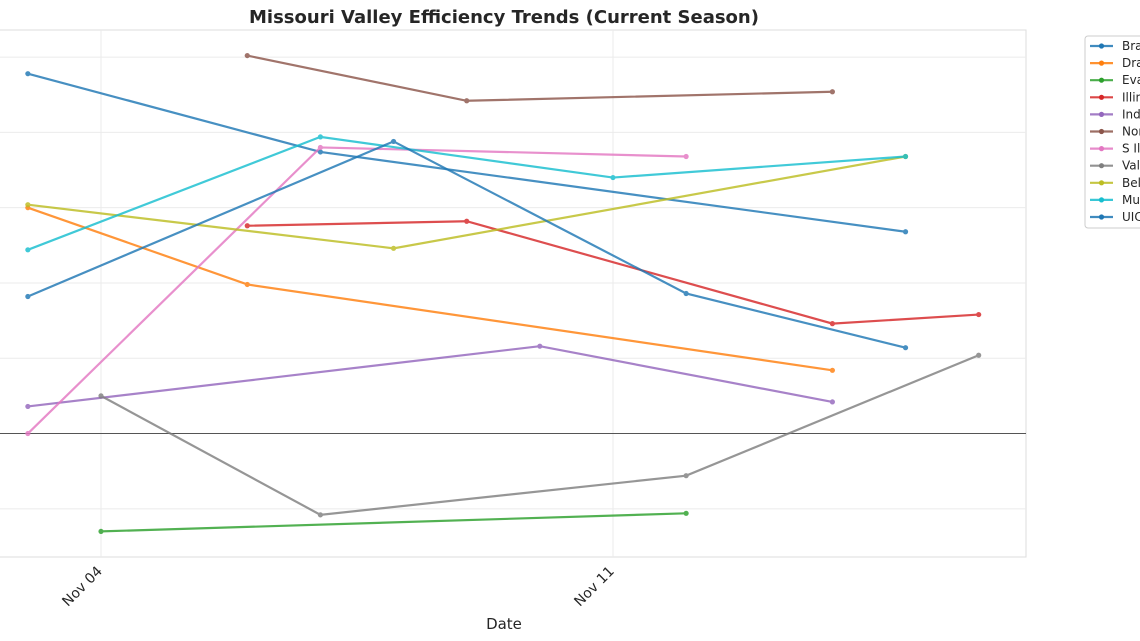 This screenshot has width=1140, height=641. I want to click on series-illin, so click(613, 272).